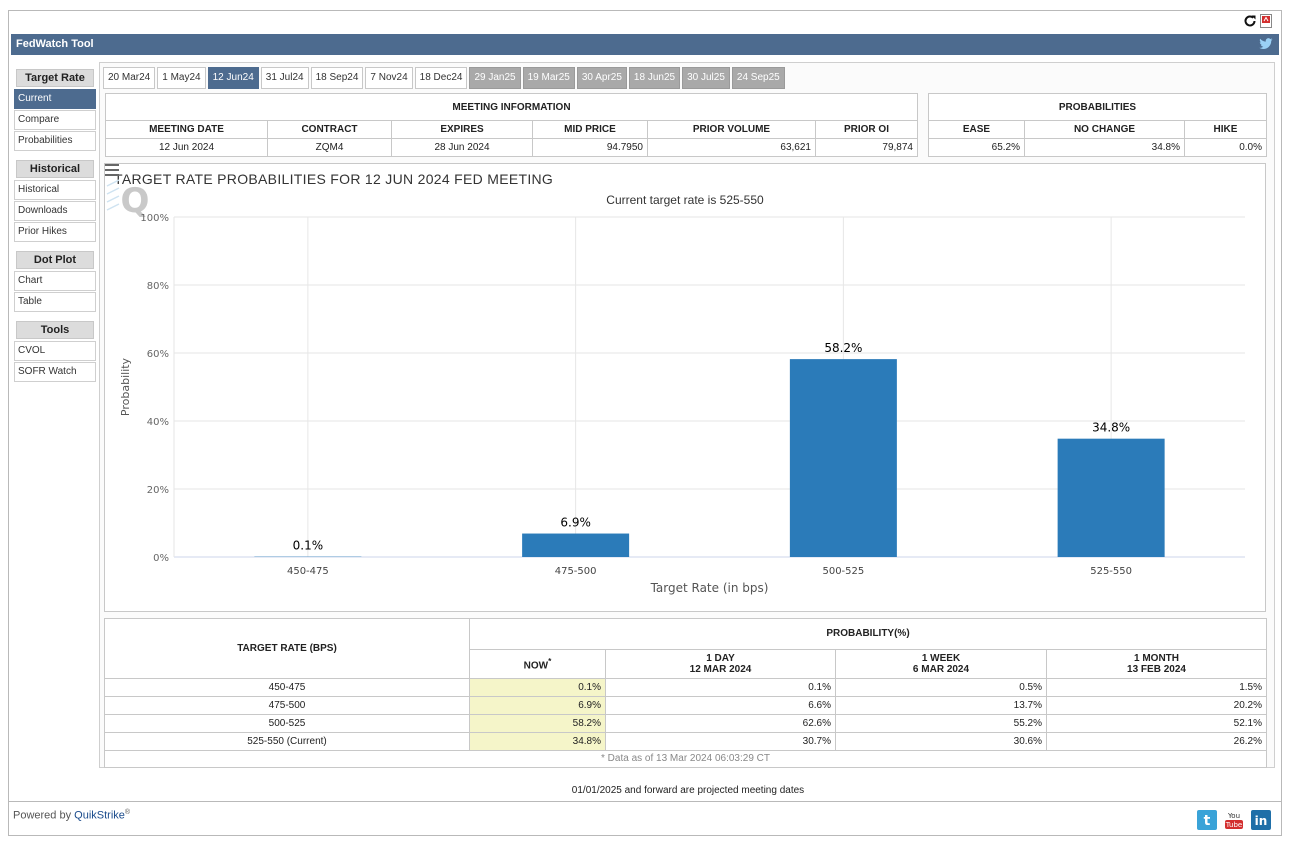 This screenshot has height=846, width=1293. What do you see at coordinates (706, 78) in the screenshot?
I see `tab-30-jul25: 30 Jul25` at bounding box center [706, 78].